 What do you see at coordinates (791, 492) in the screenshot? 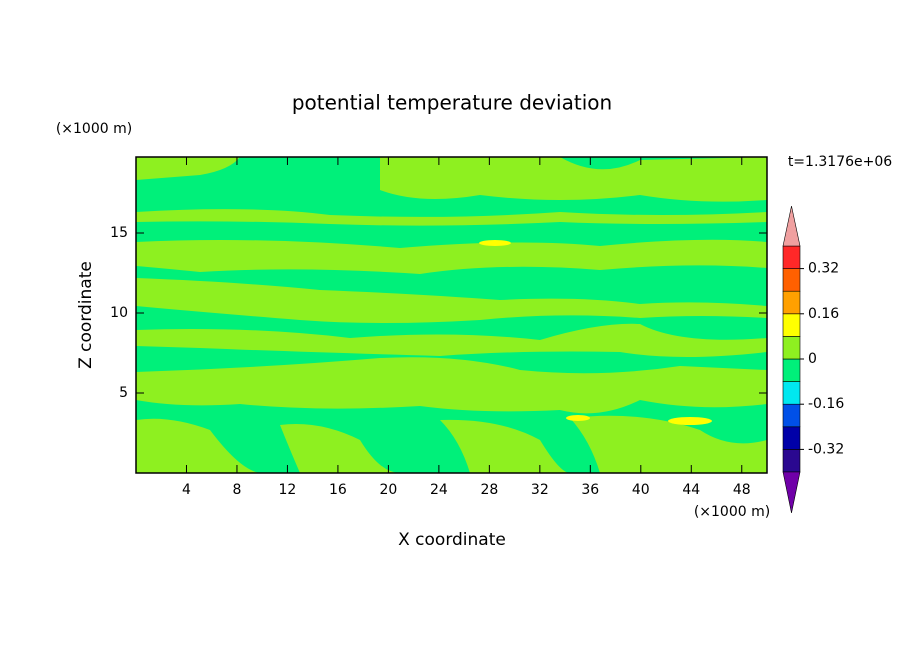
I see `colorbar-under` at bounding box center [791, 492].